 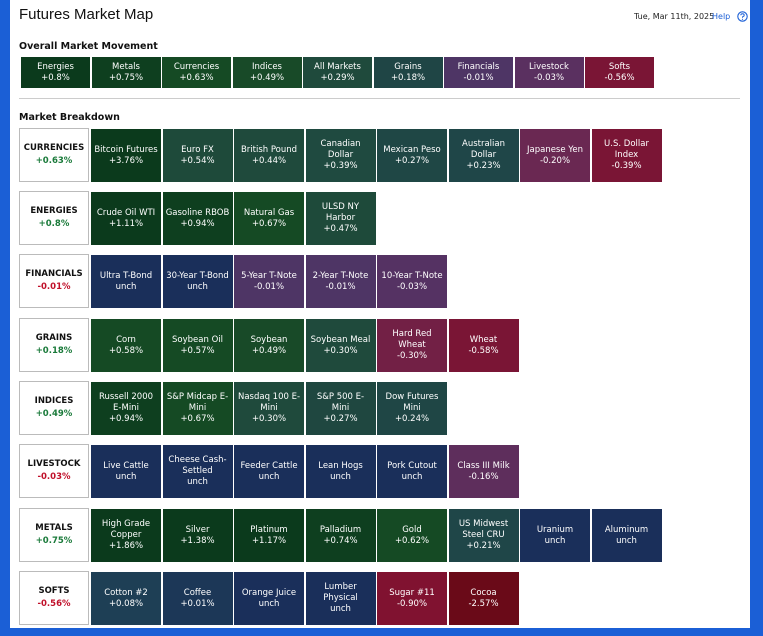 What do you see at coordinates (340, 535) in the screenshot?
I see `market-tile: Palladium +0.74%` at bounding box center [340, 535].